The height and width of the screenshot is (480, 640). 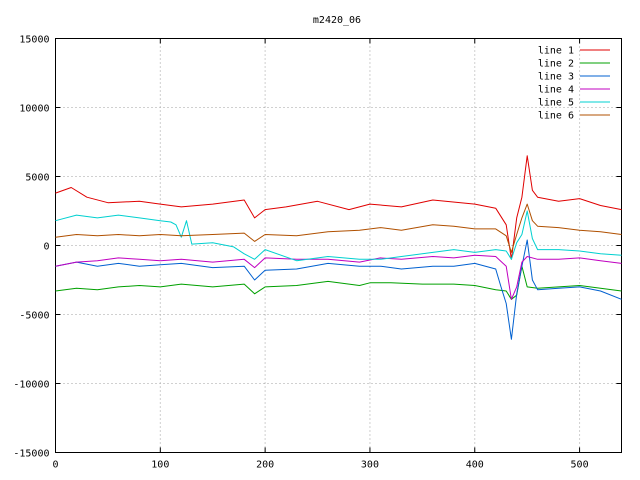 What do you see at coordinates (34, 40) in the screenshot?
I see `y-tick-label: 15000` at bounding box center [34, 40].